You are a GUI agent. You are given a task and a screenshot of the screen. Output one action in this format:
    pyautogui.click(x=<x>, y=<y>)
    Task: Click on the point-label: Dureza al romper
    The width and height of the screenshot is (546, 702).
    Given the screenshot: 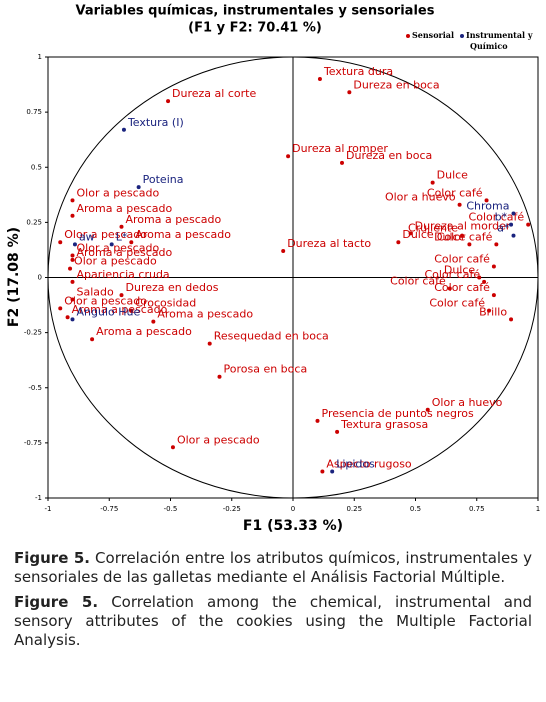 What is the action you would take?
    pyautogui.click(x=340, y=148)
    